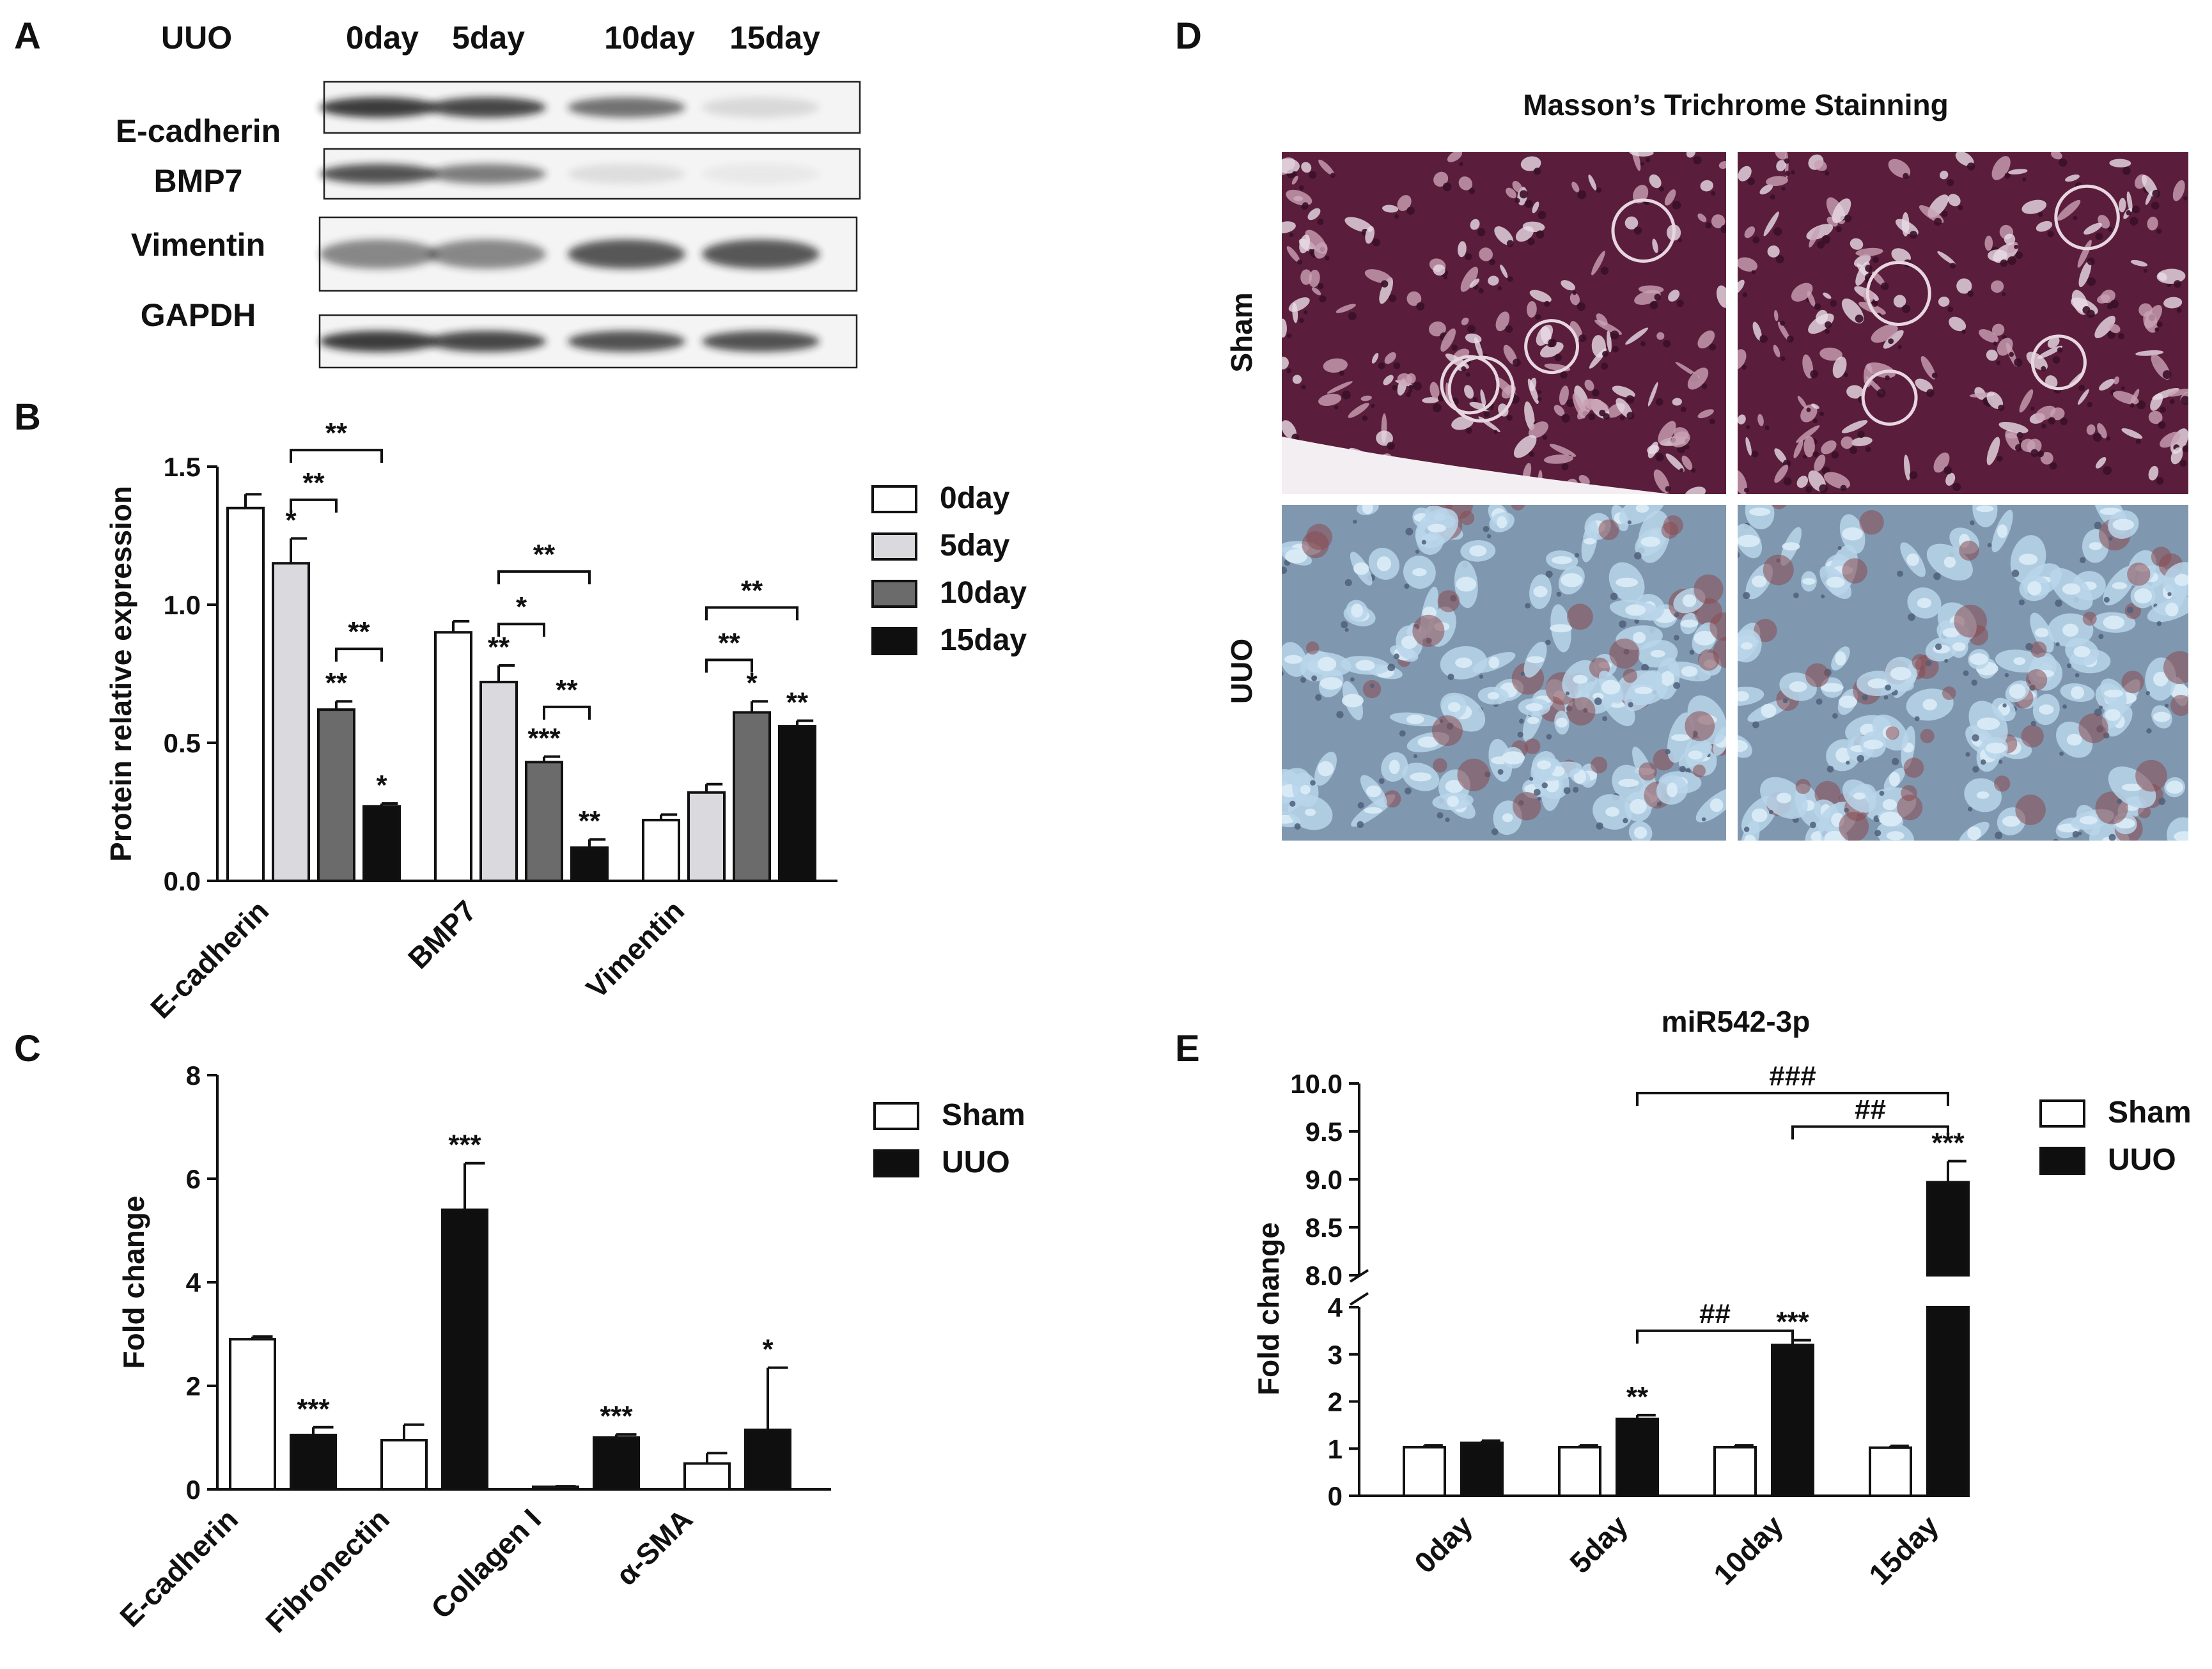 Image resolution: width=2212 pixels, height=1669 pixels. I want to click on bar-15day-e-cadherin, so click(381, 843).